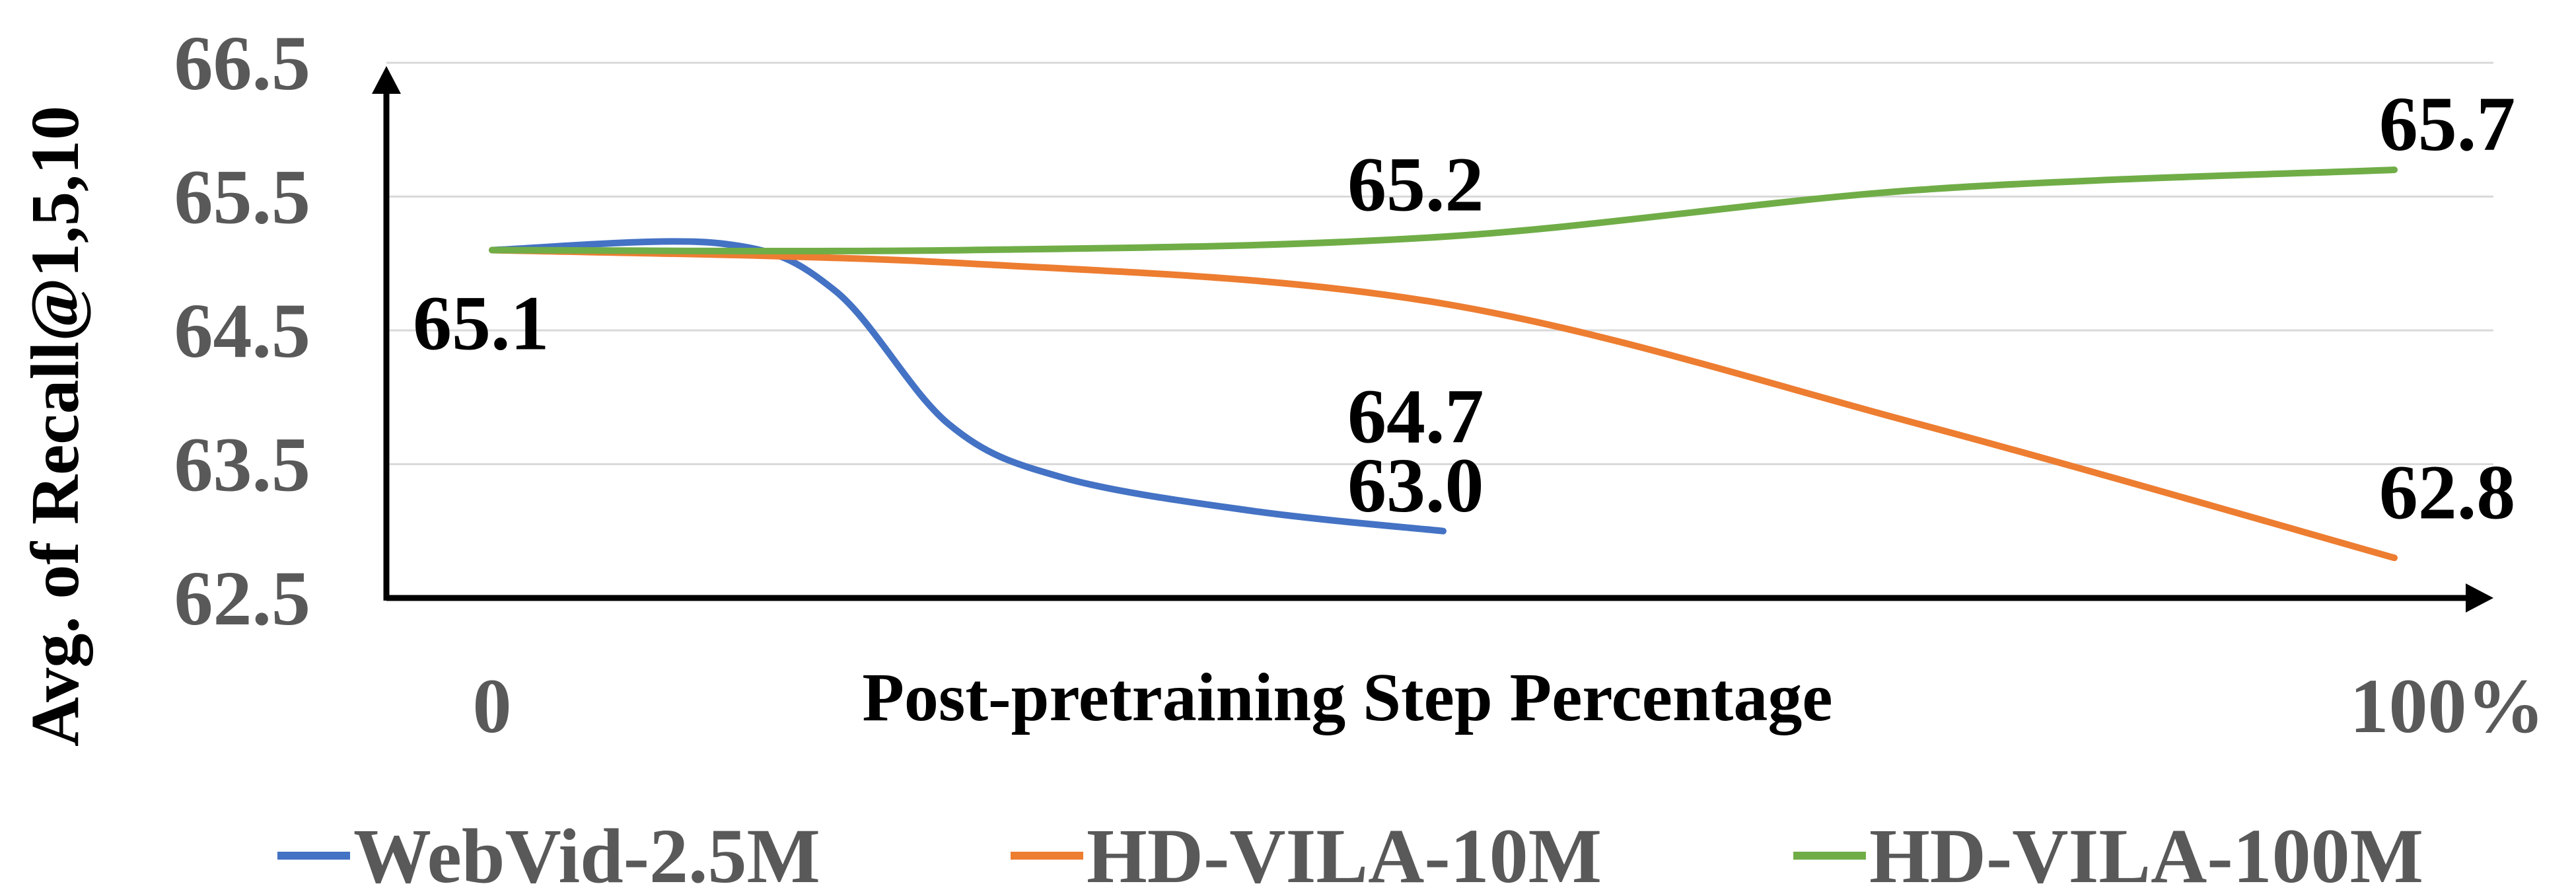 The width and height of the screenshot is (2576, 892). What do you see at coordinates (1347, 697) in the screenshot?
I see `x-axis-title: Post-pretraining Step Percentage` at bounding box center [1347, 697].